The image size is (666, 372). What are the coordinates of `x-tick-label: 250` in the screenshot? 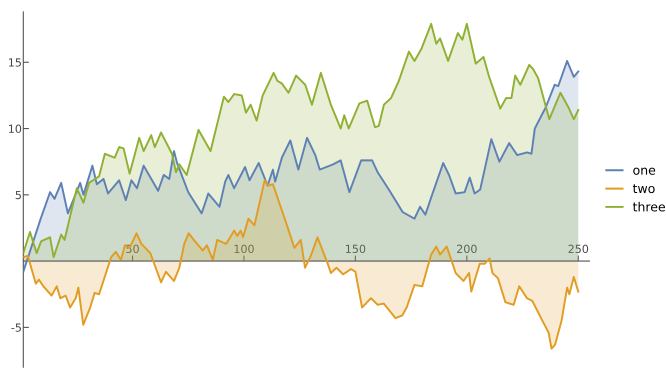 It's located at (578, 249).